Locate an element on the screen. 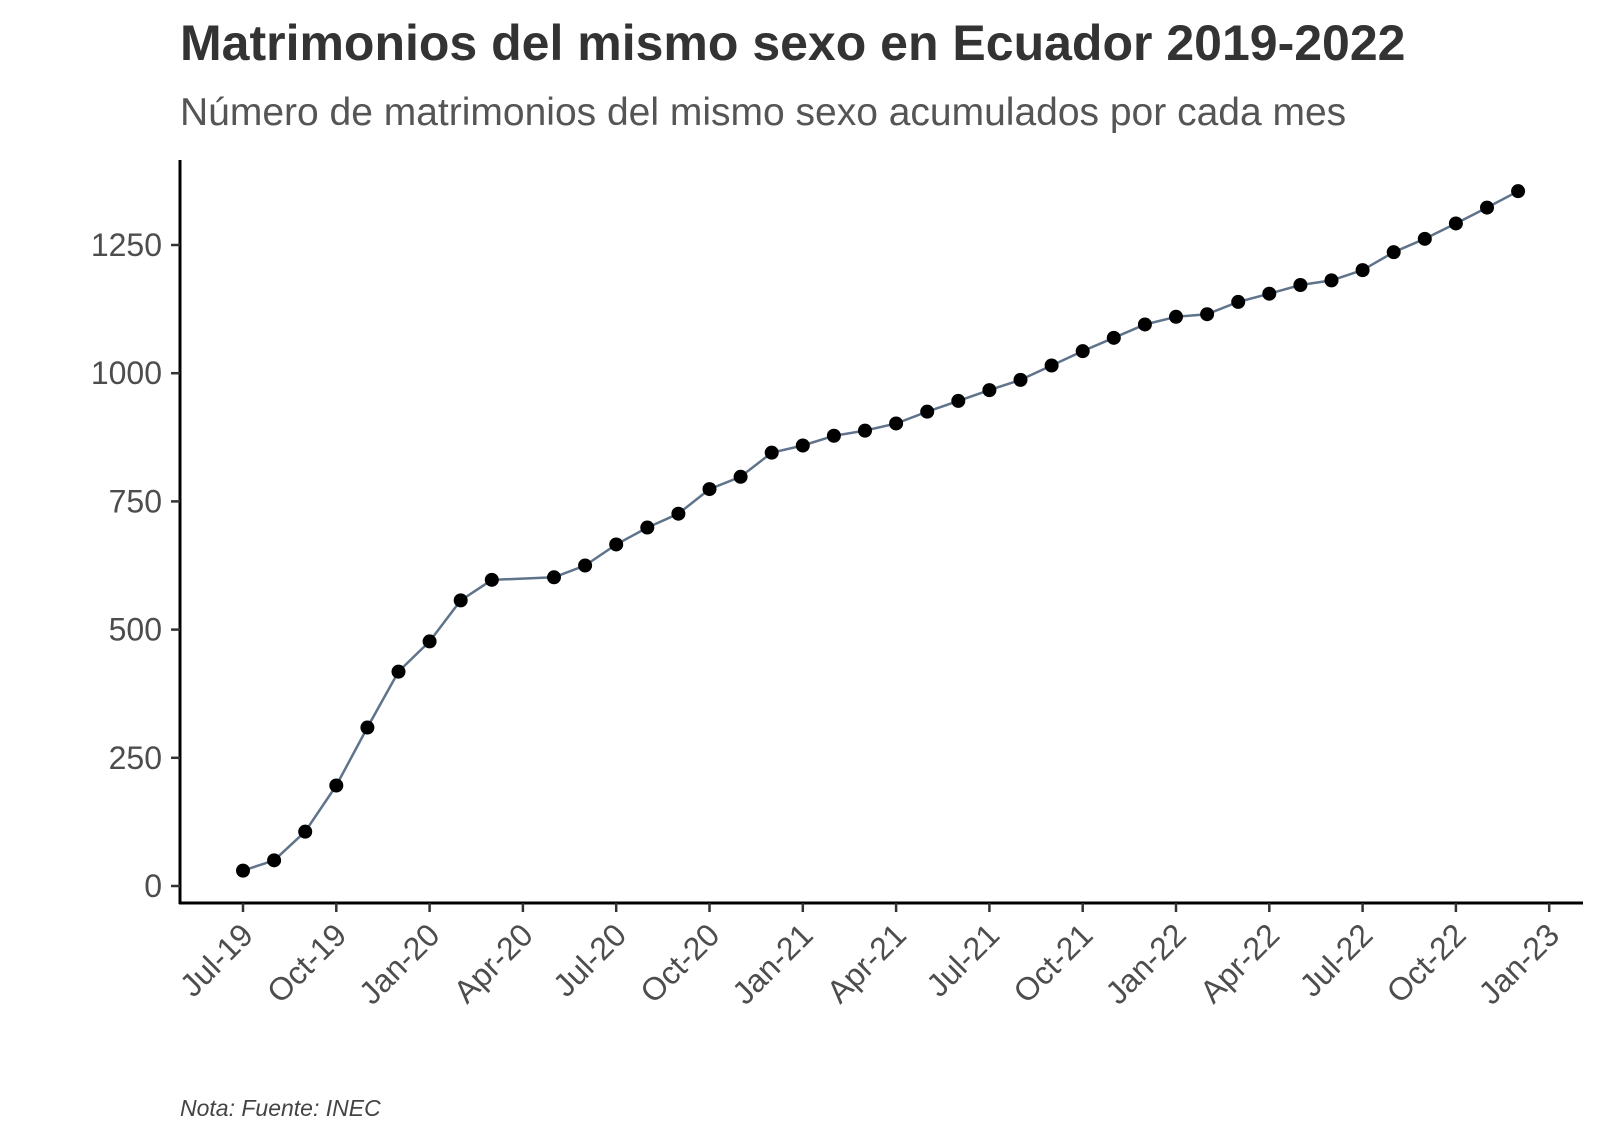 The width and height of the screenshot is (1600, 1143). x-tick-label: Jul-21 is located at coordinates (962, 959).